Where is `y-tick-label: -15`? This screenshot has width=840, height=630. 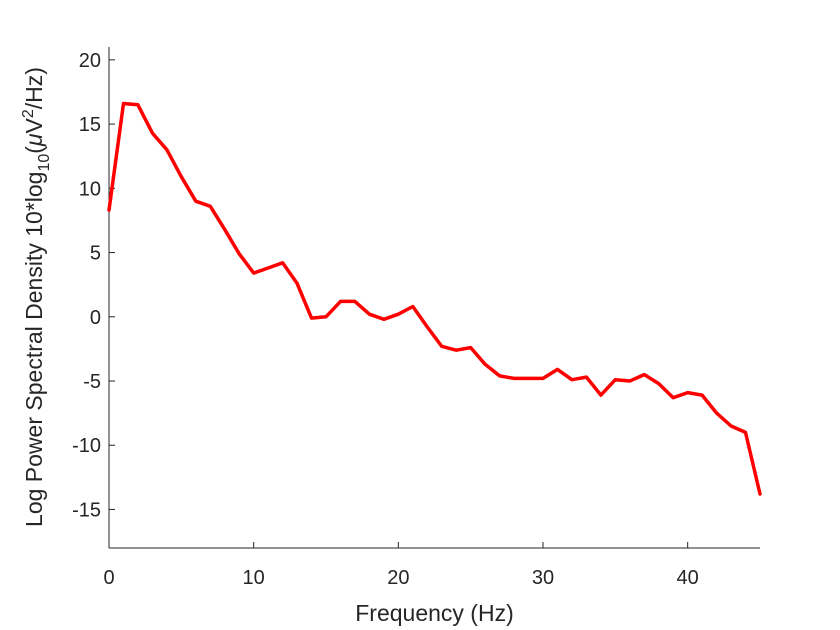
y-tick-label: -15 is located at coordinates (86, 510).